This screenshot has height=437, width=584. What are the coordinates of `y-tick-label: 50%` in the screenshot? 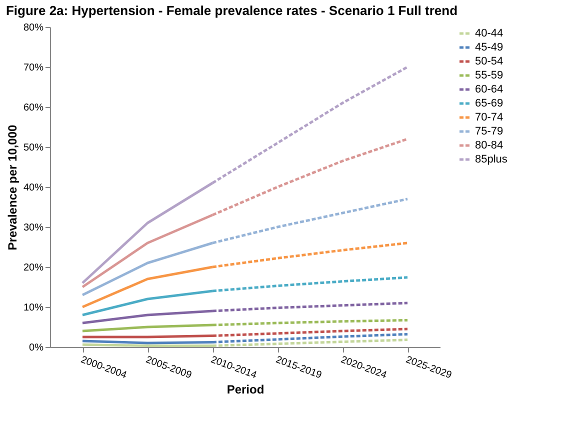 It's located at (33, 148).